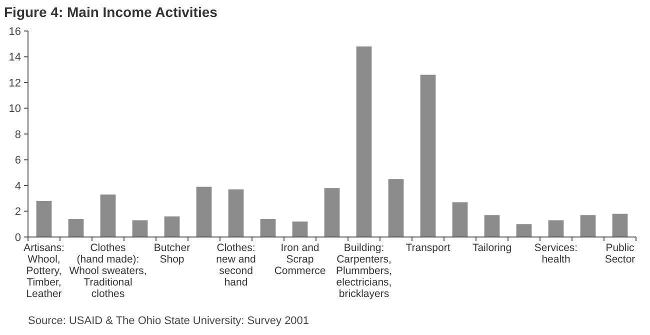 The width and height of the screenshot is (650, 335). I want to click on x-tick-label: Services: health, so click(556, 254).